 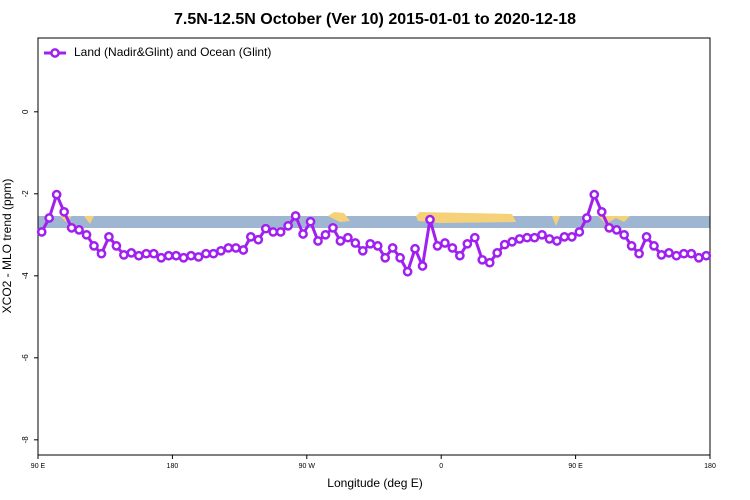 What do you see at coordinates (307, 466) in the screenshot?
I see `x-tick-label: 90 W` at bounding box center [307, 466].